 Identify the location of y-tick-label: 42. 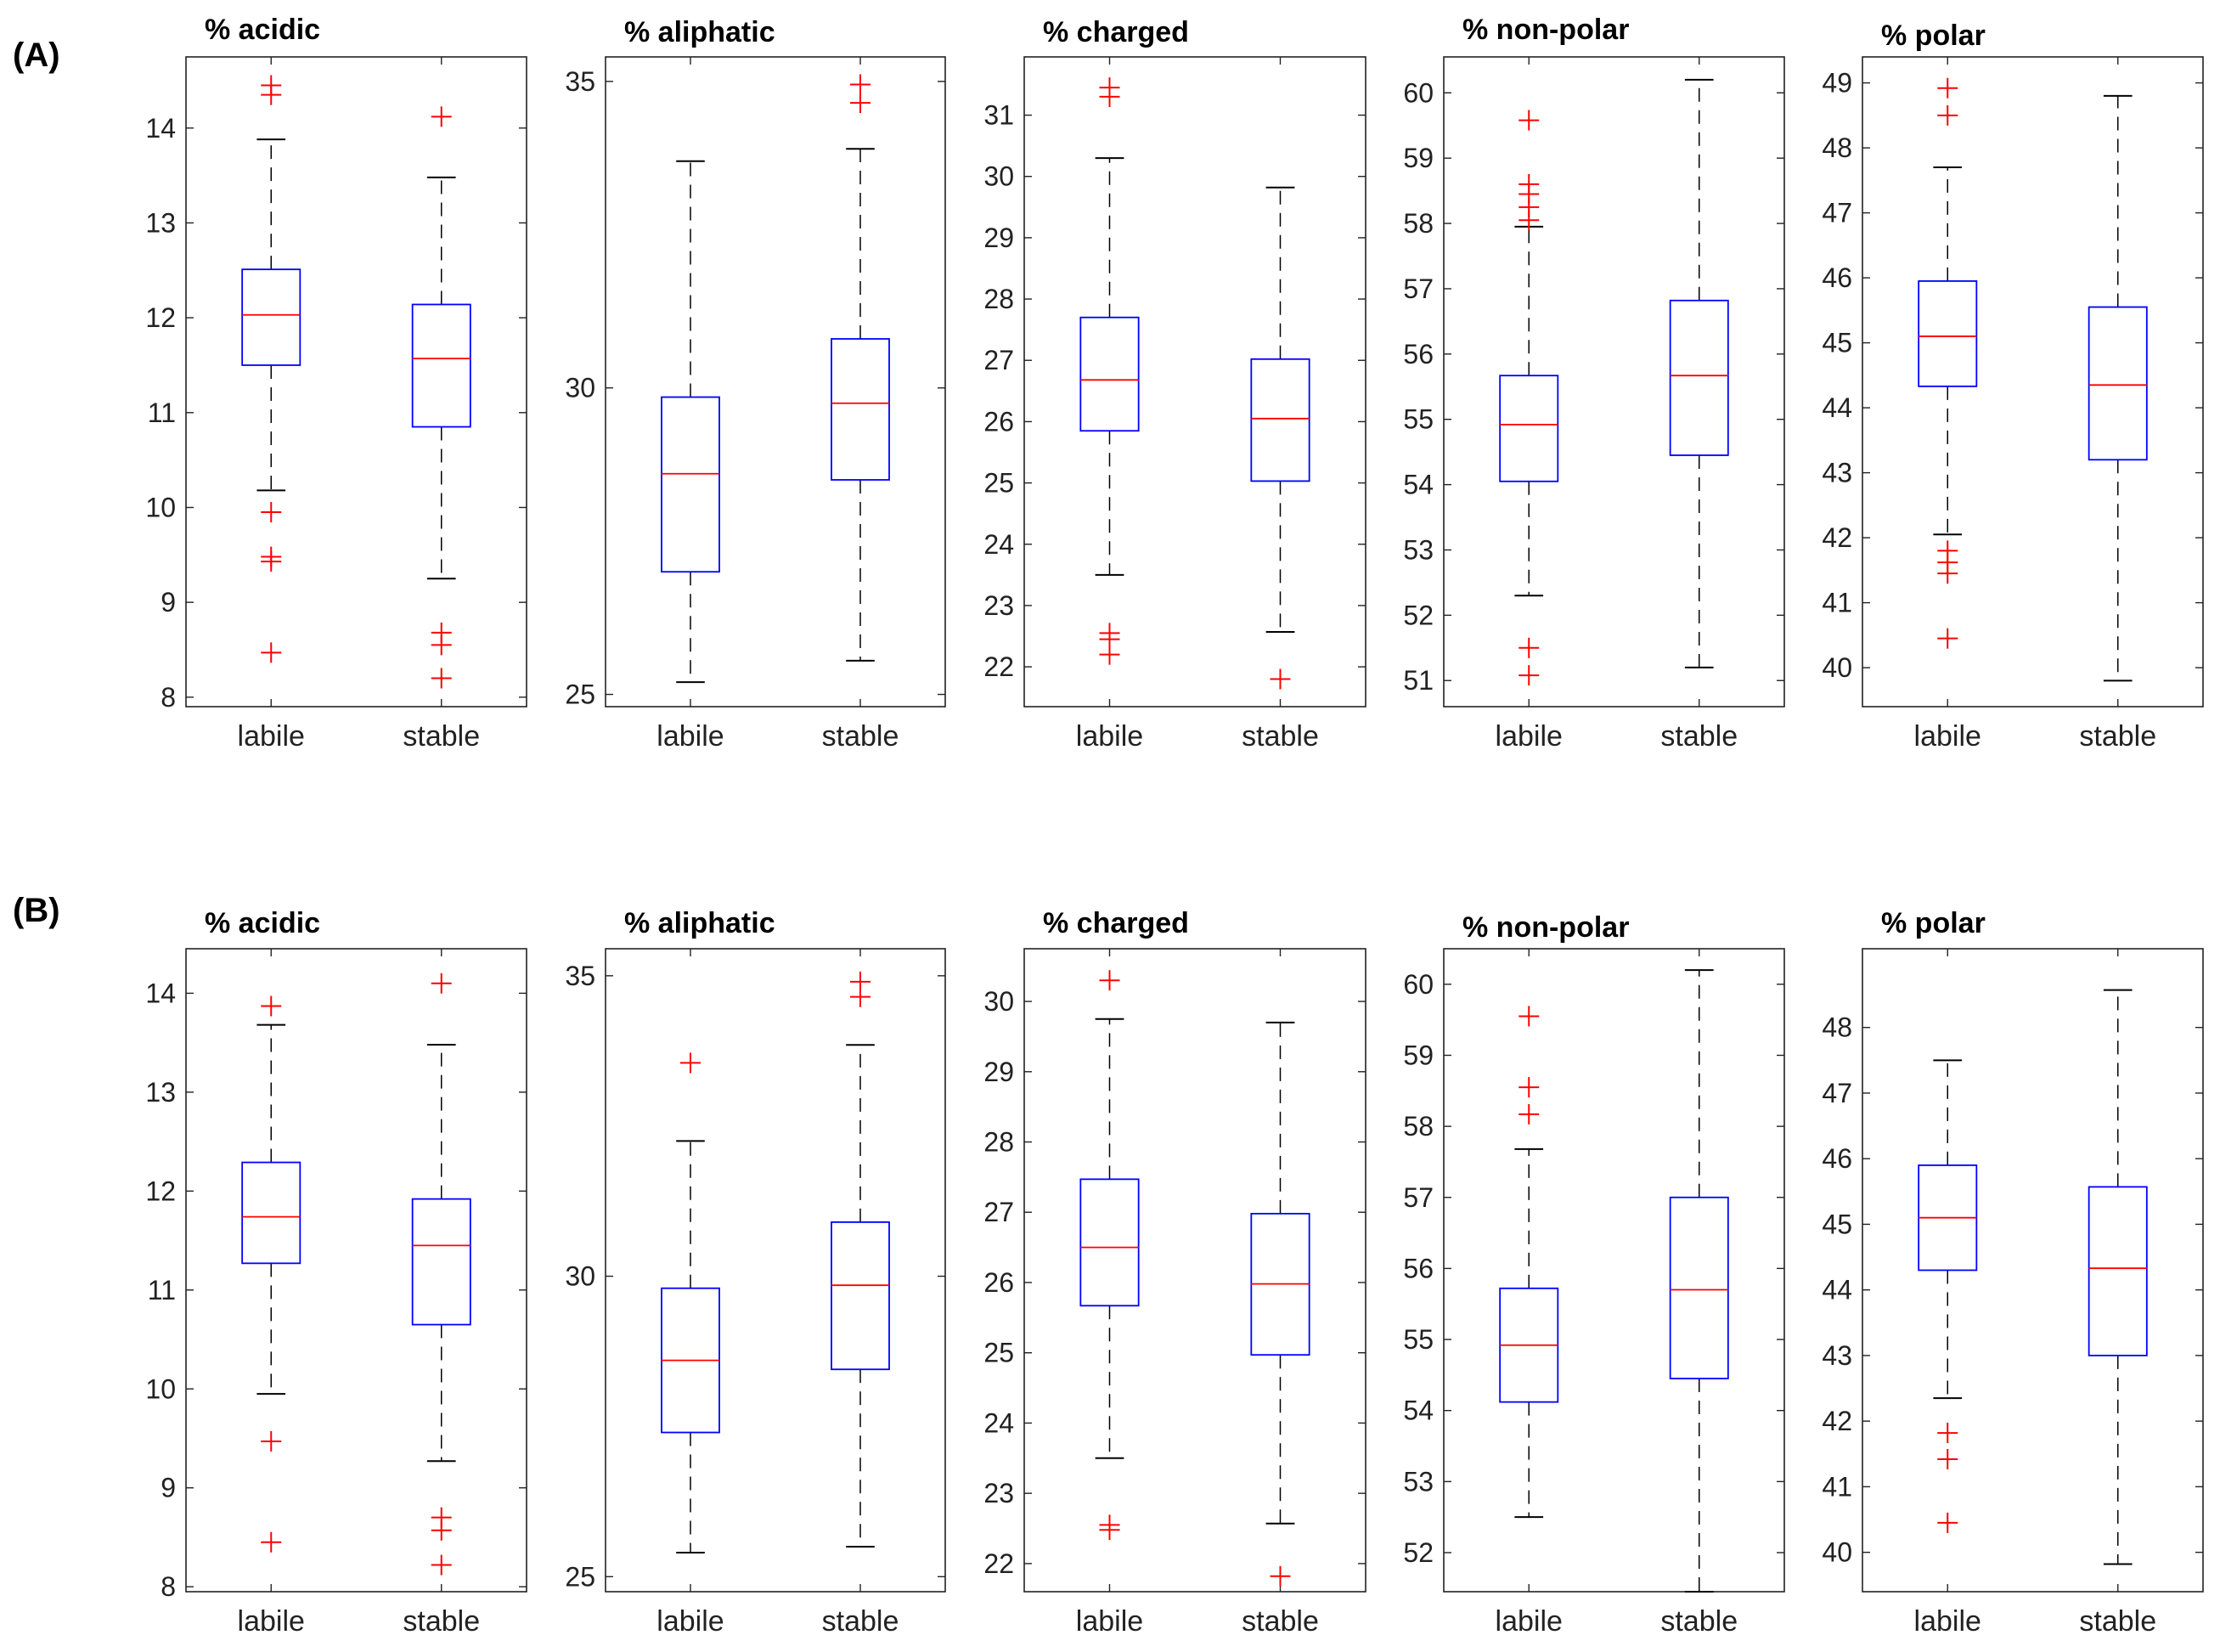
(1837, 1421).